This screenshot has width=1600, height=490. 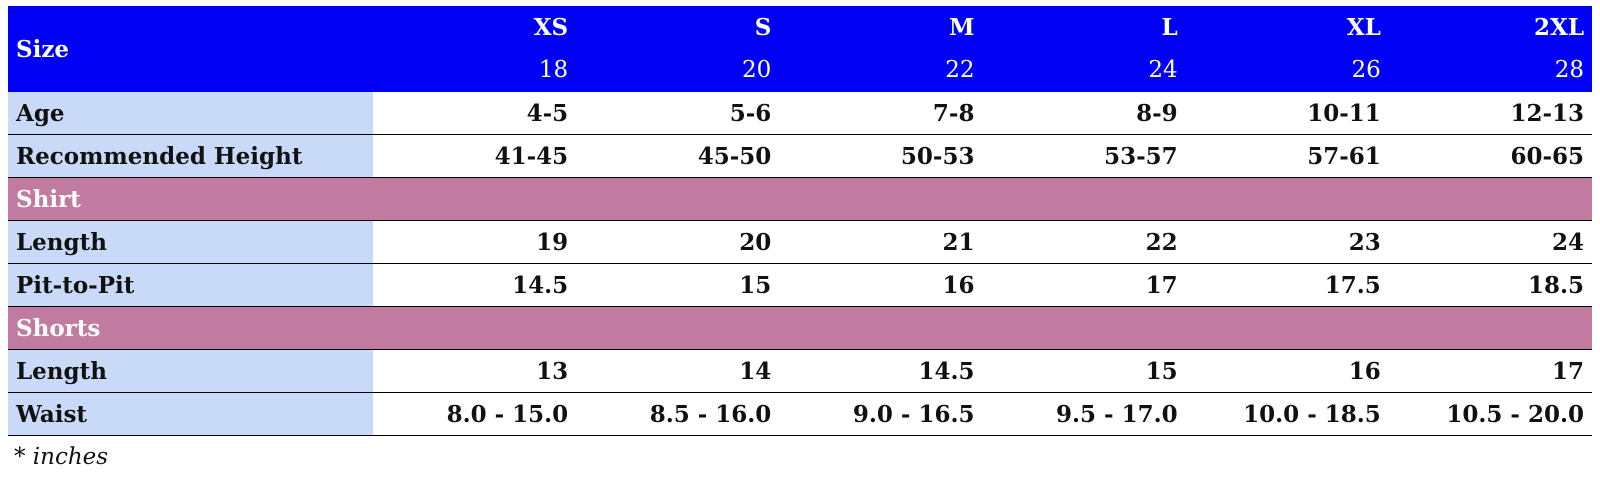 I want to click on size-column-header: L 24, so click(x=1084, y=49).